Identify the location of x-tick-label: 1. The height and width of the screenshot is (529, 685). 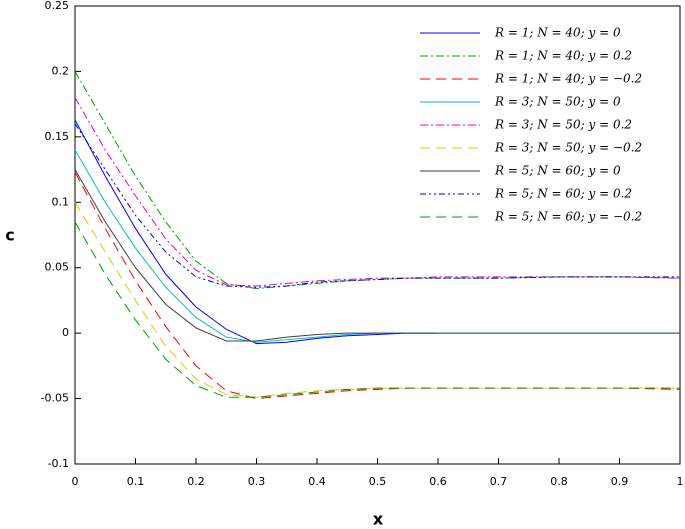
(680, 481).